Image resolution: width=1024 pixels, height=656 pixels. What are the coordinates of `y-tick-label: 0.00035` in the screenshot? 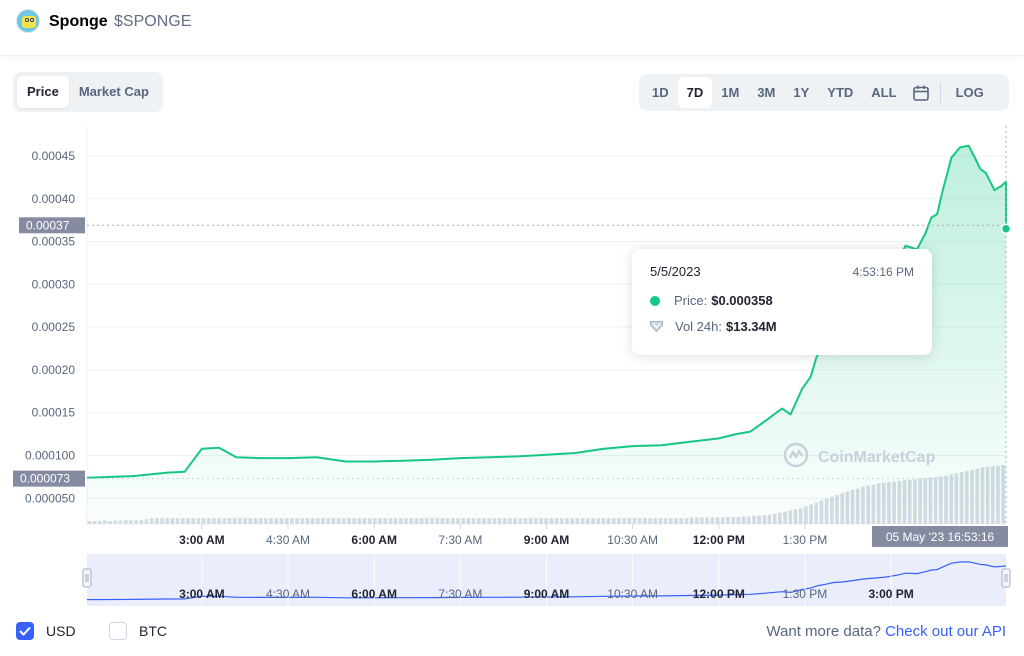 It's located at (54, 242).